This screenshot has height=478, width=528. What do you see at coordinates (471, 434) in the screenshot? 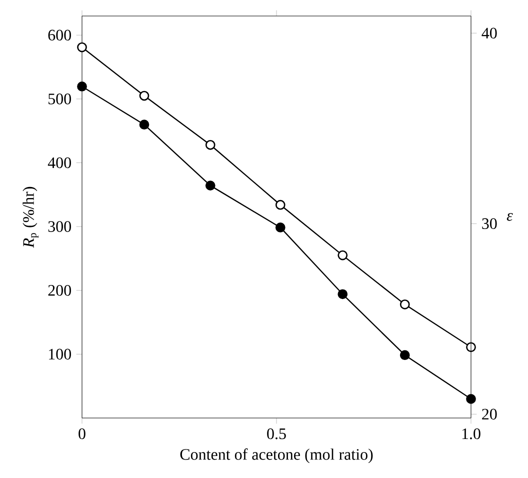
I see `x-tick-label: 1.0` at bounding box center [471, 434].